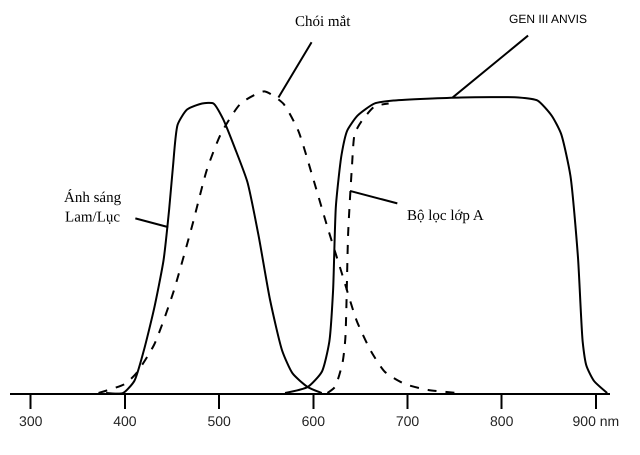 This screenshot has width=640, height=455. I want to click on annotation: Chói mắt, so click(323, 22).